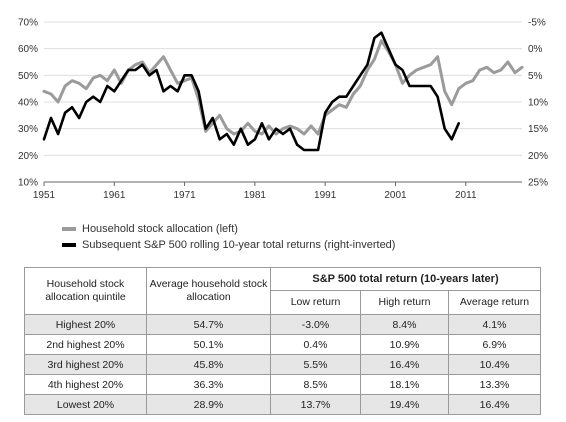  Describe the element at coordinates (404, 364) in the screenshot. I see `cell-high: 16.4%` at that location.